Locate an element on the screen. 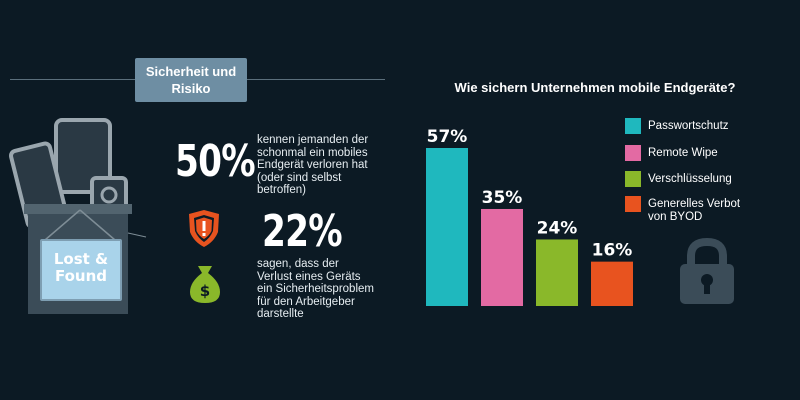 The height and width of the screenshot is (400, 800). stat-50-line: Endgerät verloren hat is located at coordinates (312, 165).